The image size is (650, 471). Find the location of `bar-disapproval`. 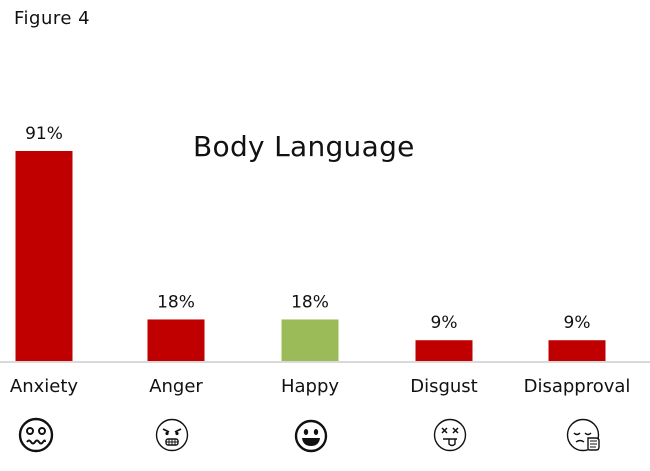

bar-disapproval is located at coordinates (577, 350).